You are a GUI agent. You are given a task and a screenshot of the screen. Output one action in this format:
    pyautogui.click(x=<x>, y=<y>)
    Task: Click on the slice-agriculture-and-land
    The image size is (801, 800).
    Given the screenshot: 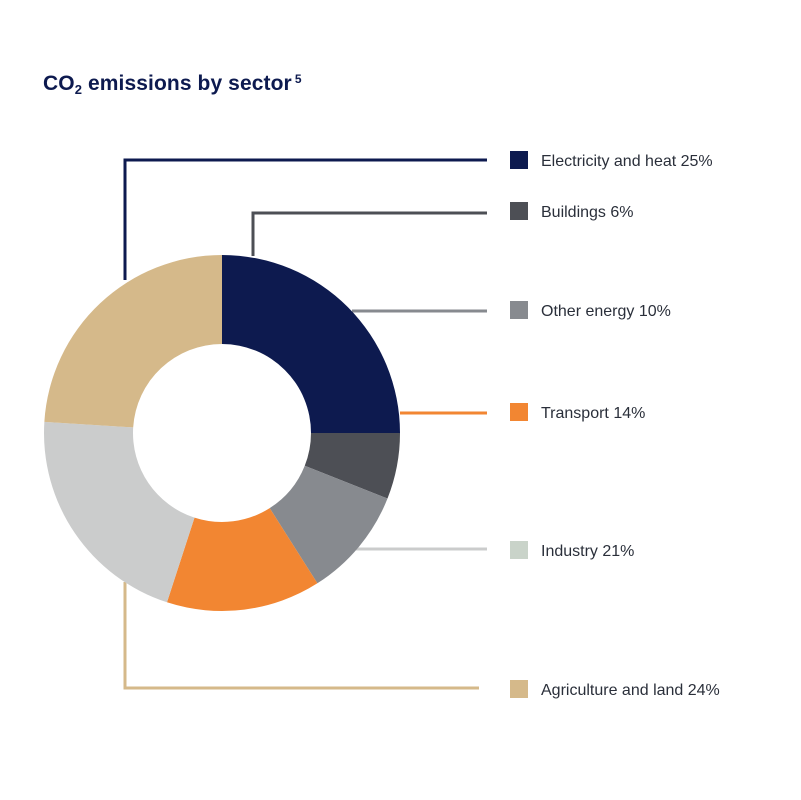 What is the action you would take?
    pyautogui.click(x=133, y=341)
    